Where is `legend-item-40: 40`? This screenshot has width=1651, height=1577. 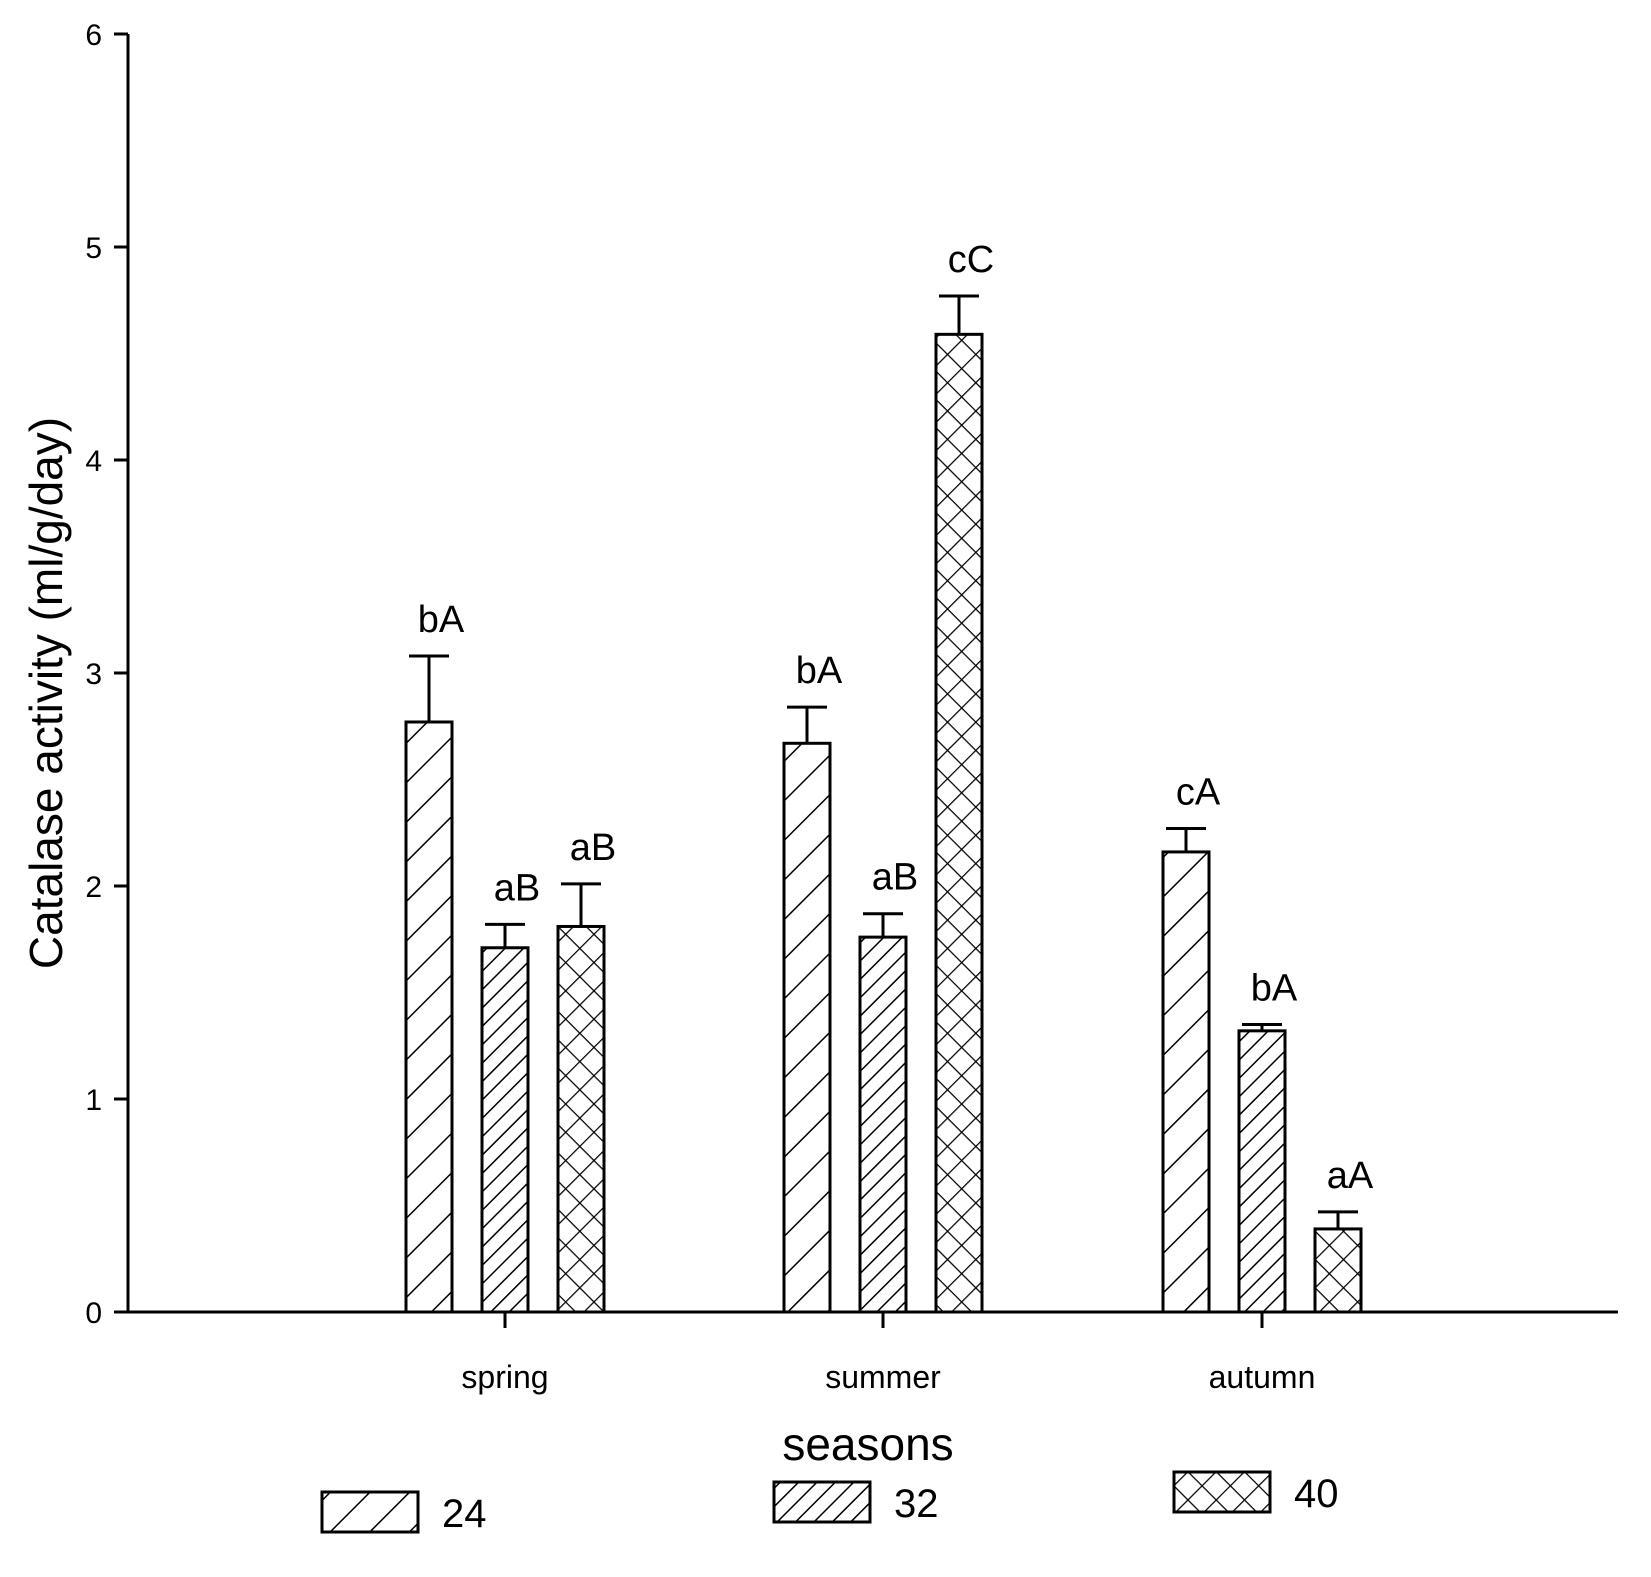
legend-item-40: 40 is located at coordinates (1255, 1493).